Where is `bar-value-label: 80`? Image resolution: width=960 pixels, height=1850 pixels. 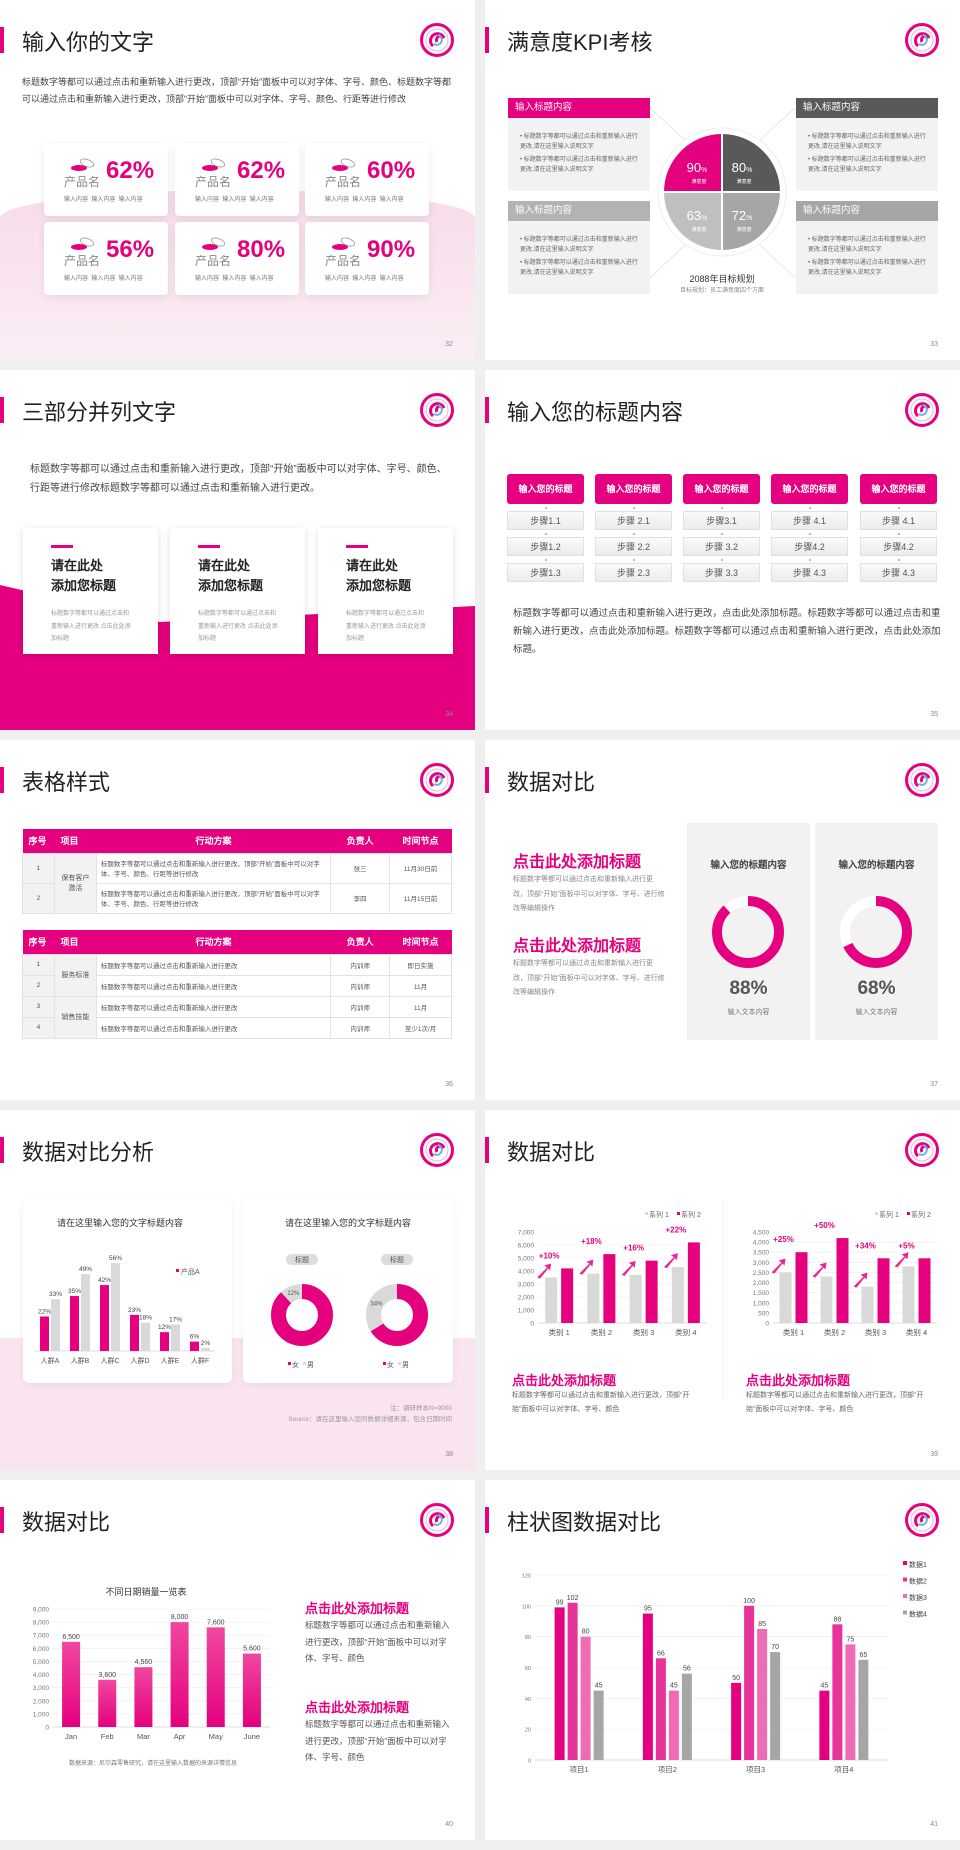
bar-value-label: 80 is located at coordinates (586, 1632).